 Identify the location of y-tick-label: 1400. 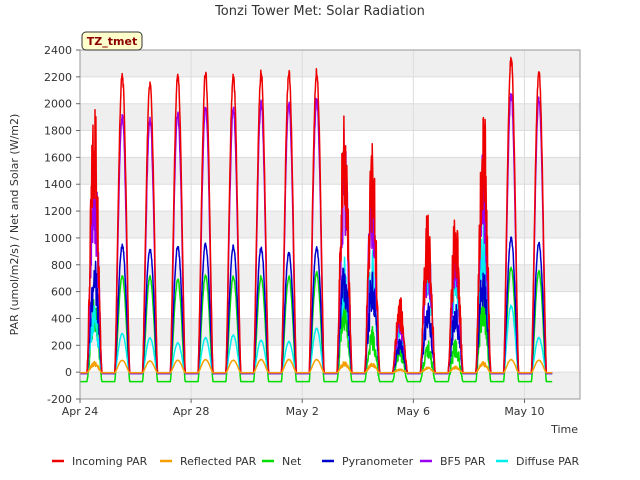
(58, 184).